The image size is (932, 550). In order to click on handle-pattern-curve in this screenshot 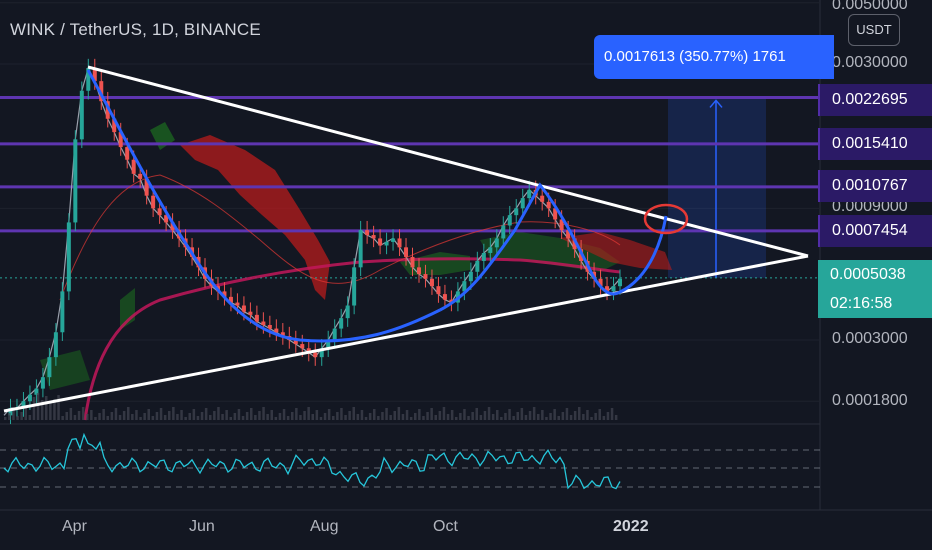, I will do `click(553, 247)`.